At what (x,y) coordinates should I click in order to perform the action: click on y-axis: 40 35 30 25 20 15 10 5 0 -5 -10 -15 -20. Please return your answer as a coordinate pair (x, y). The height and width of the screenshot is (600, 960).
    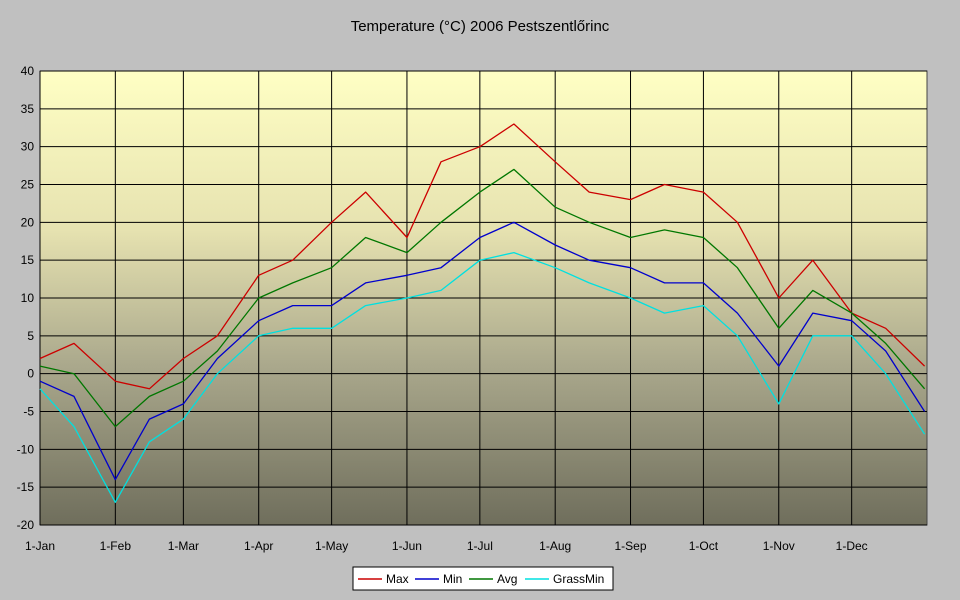
    Looking at the image, I should click on (26, 298).